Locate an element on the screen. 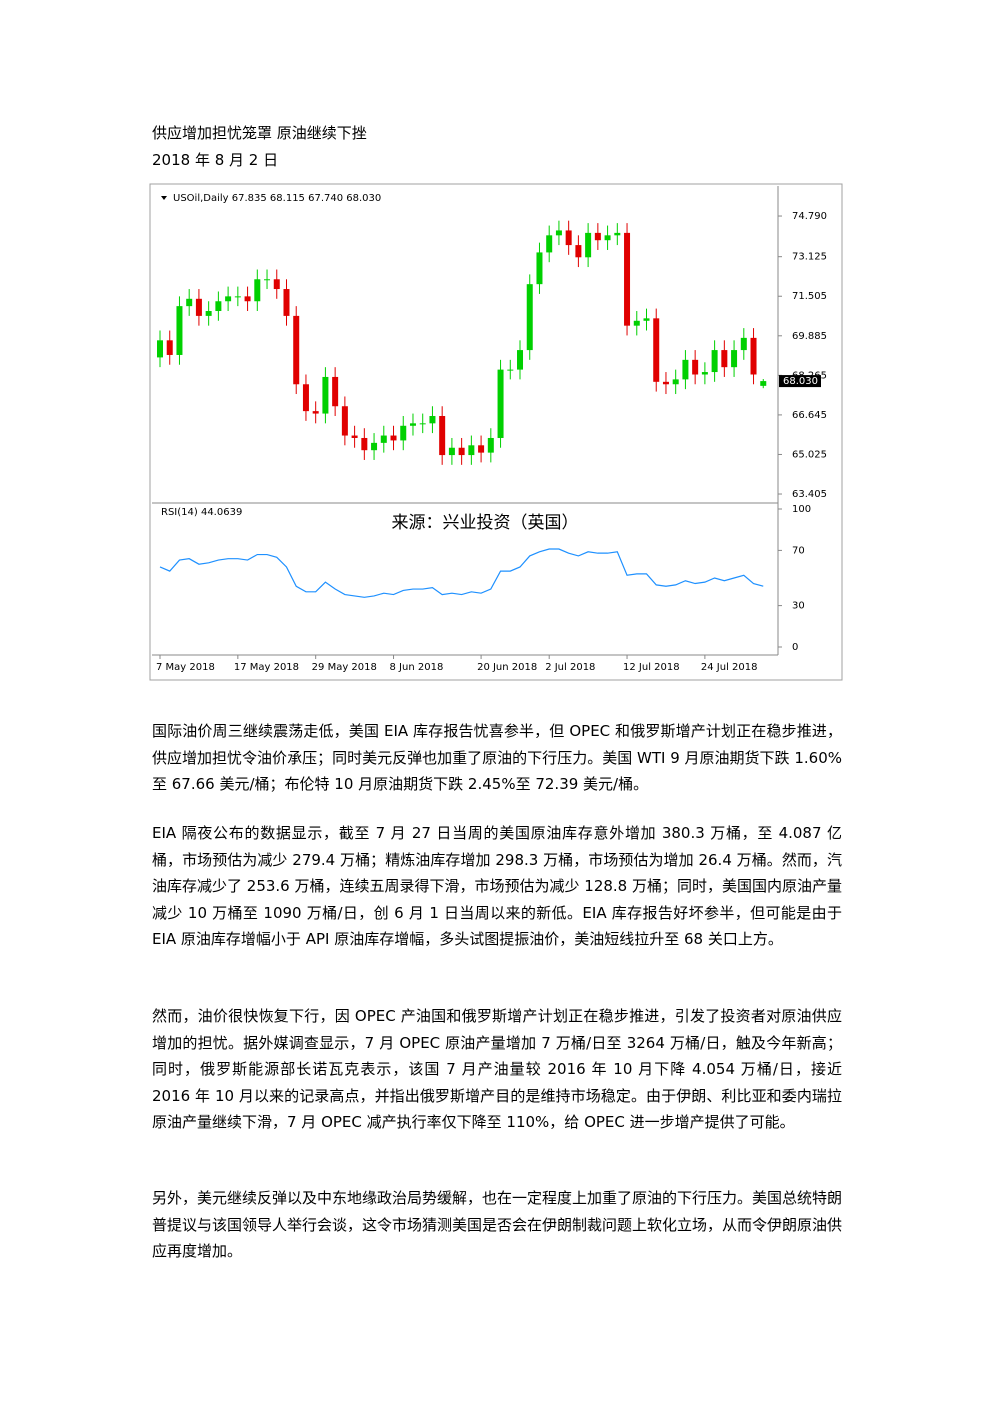 The width and height of the screenshot is (992, 1403). y-tick-label: 63.405 is located at coordinates (809, 494).